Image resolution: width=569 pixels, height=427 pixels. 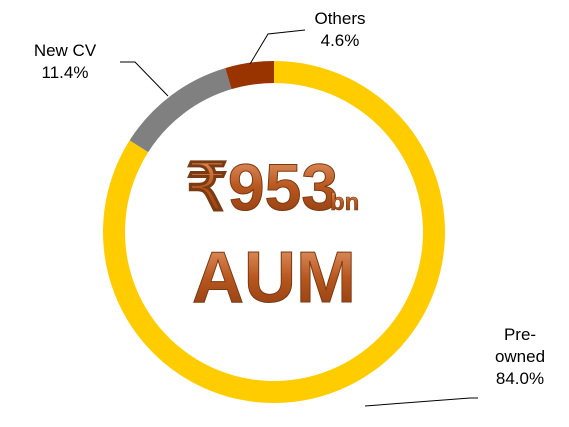 I want to click on slice-label: New CV 11.4%, so click(x=65, y=62).